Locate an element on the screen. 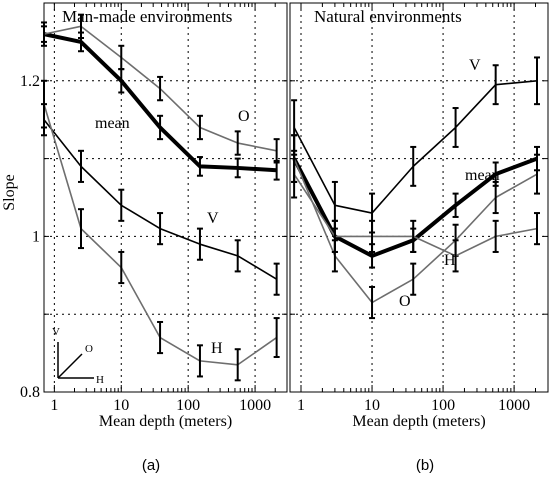 The height and width of the screenshot is (480, 550). inset-label-v: V is located at coordinates (56, 332).